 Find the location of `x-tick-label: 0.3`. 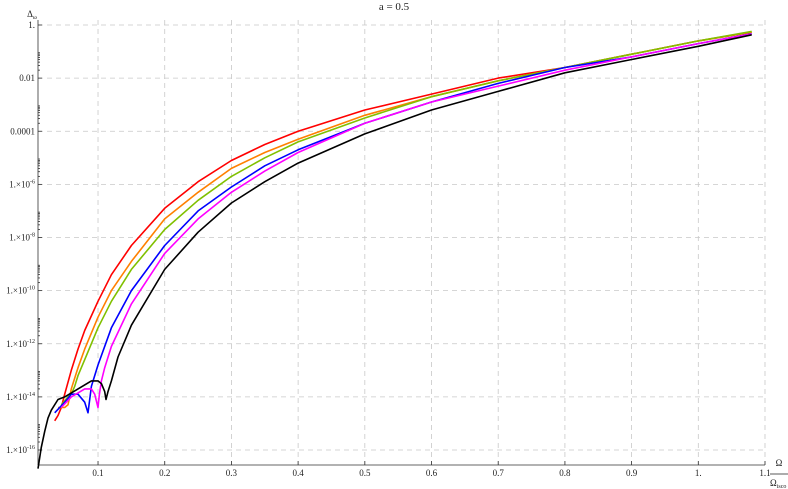

x-tick-label: 0.3 is located at coordinates (232, 473).